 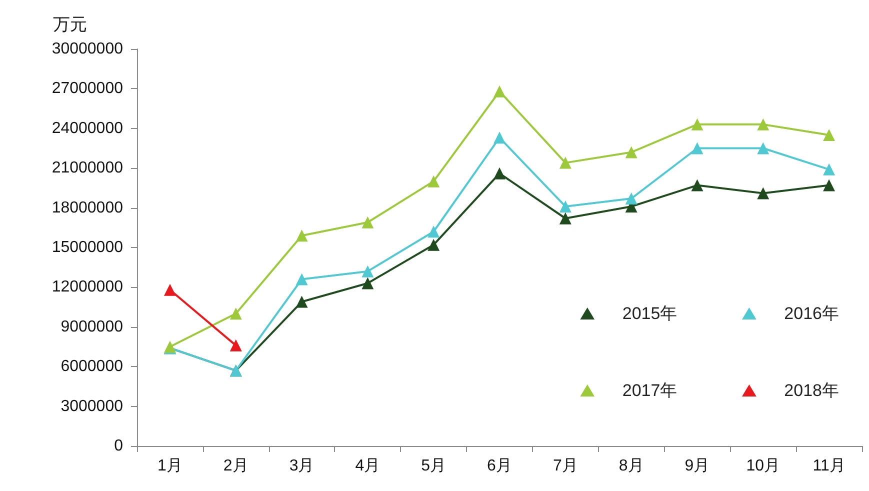 I want to click on x-tick-label: 1月, so click(x=170, y=466).